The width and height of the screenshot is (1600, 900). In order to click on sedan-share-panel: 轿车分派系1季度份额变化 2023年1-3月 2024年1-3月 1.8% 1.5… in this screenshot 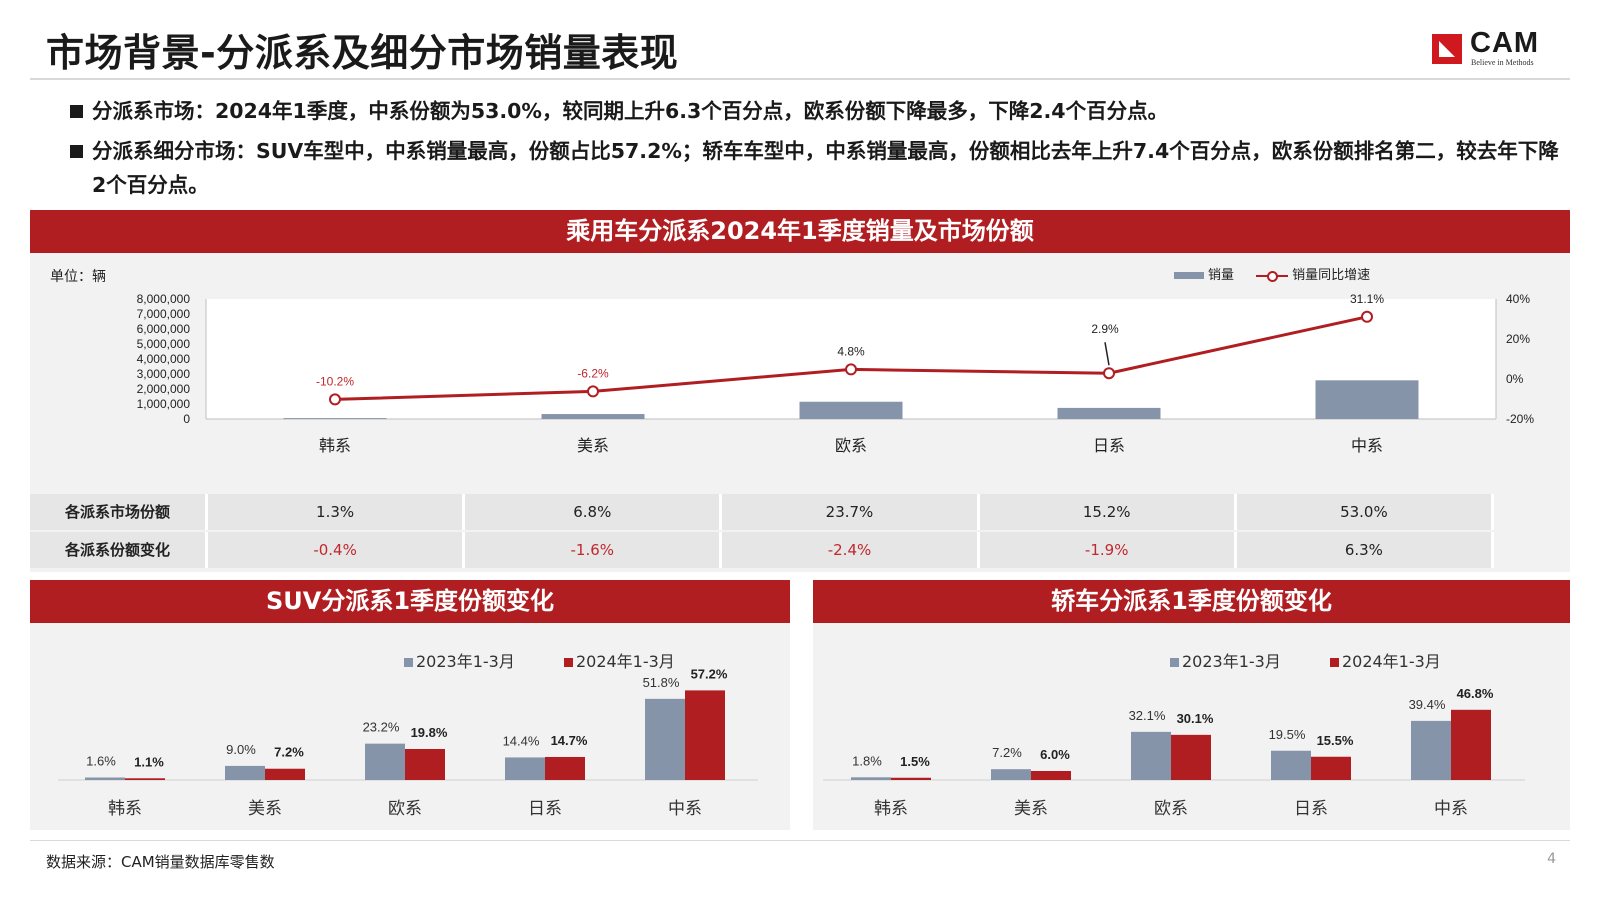, I will do `click(1191, 705)`.